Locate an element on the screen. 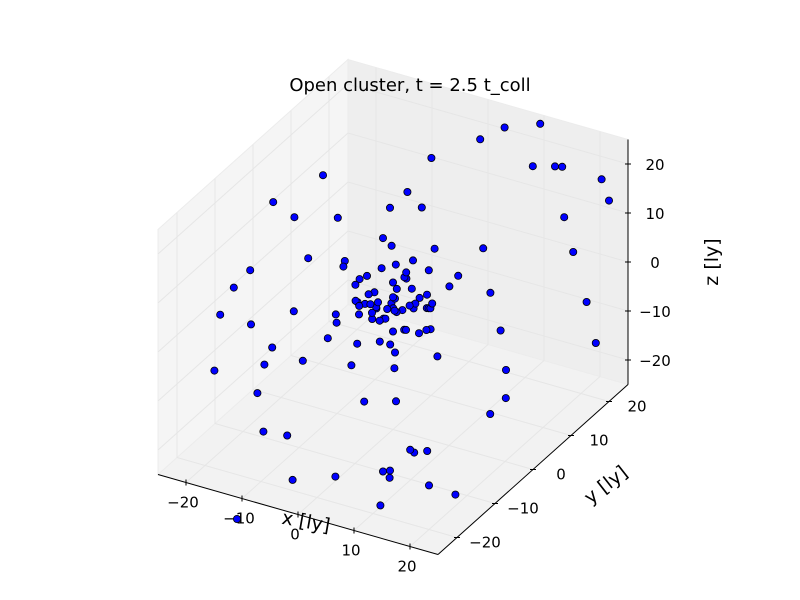  x-tick-label: −20 is located at coordinates (183, 503).